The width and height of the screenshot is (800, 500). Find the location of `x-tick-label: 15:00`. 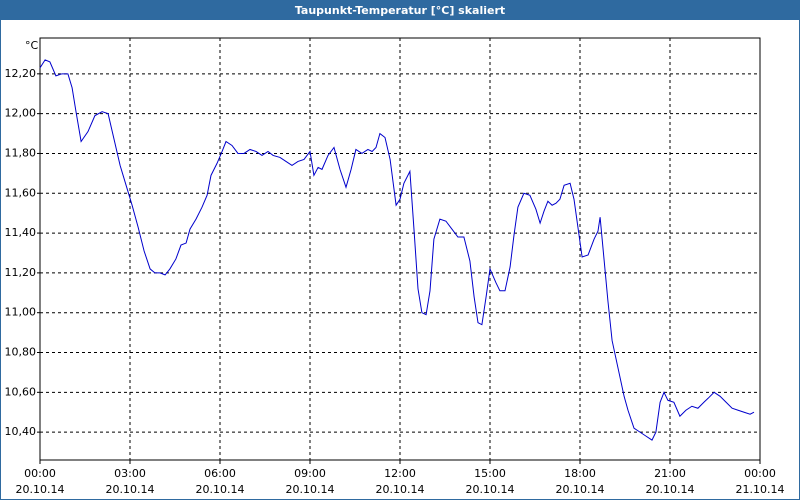

x-tick-label: 15:00 is located at coordinates (490, 473).